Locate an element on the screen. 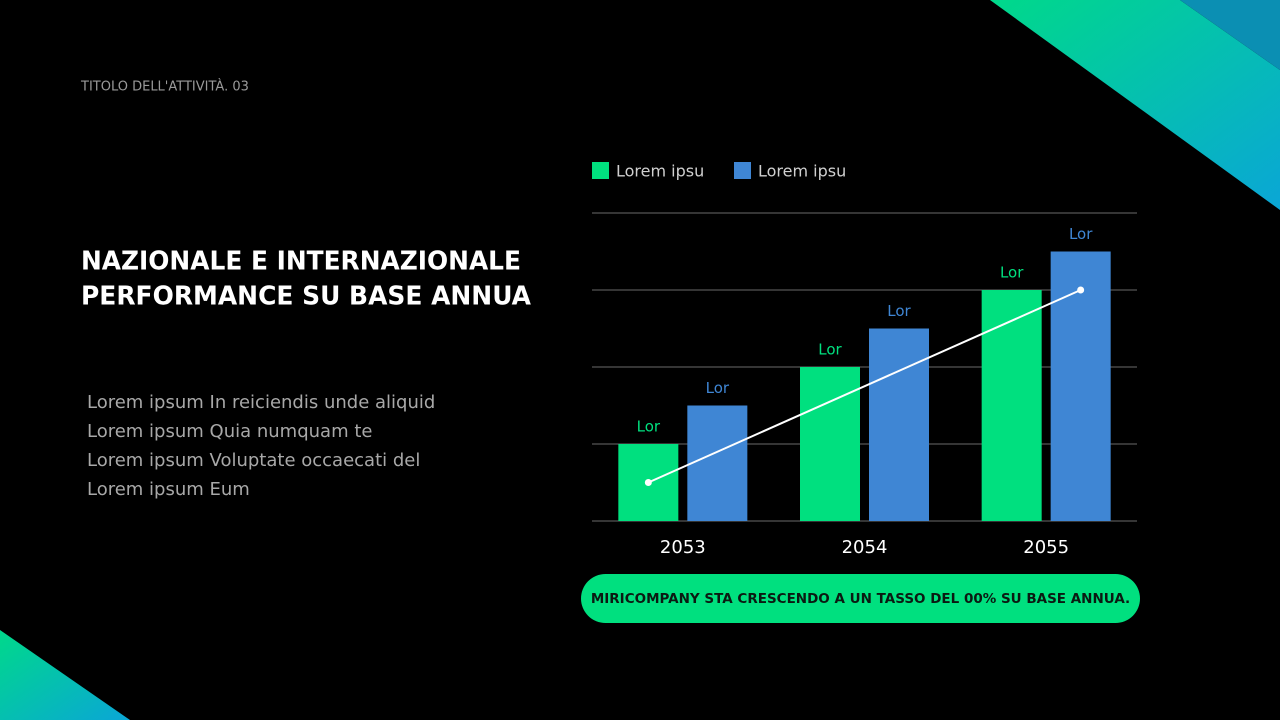  body-text: Lorem ipsum Quia numquam te is located at coordinates (229, 431).